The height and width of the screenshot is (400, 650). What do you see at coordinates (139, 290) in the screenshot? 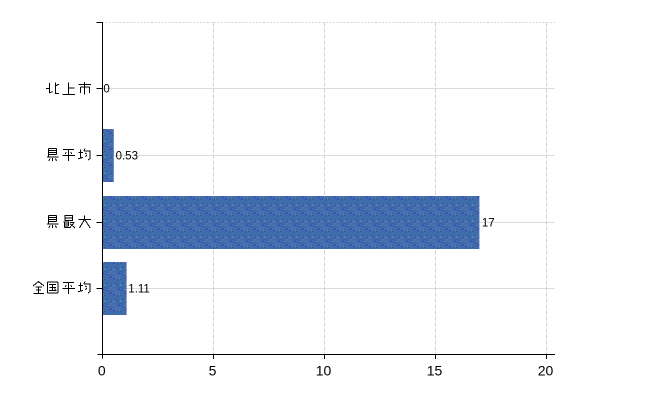
I see `svg-text: 1.11` at bounding box center [139, 290].